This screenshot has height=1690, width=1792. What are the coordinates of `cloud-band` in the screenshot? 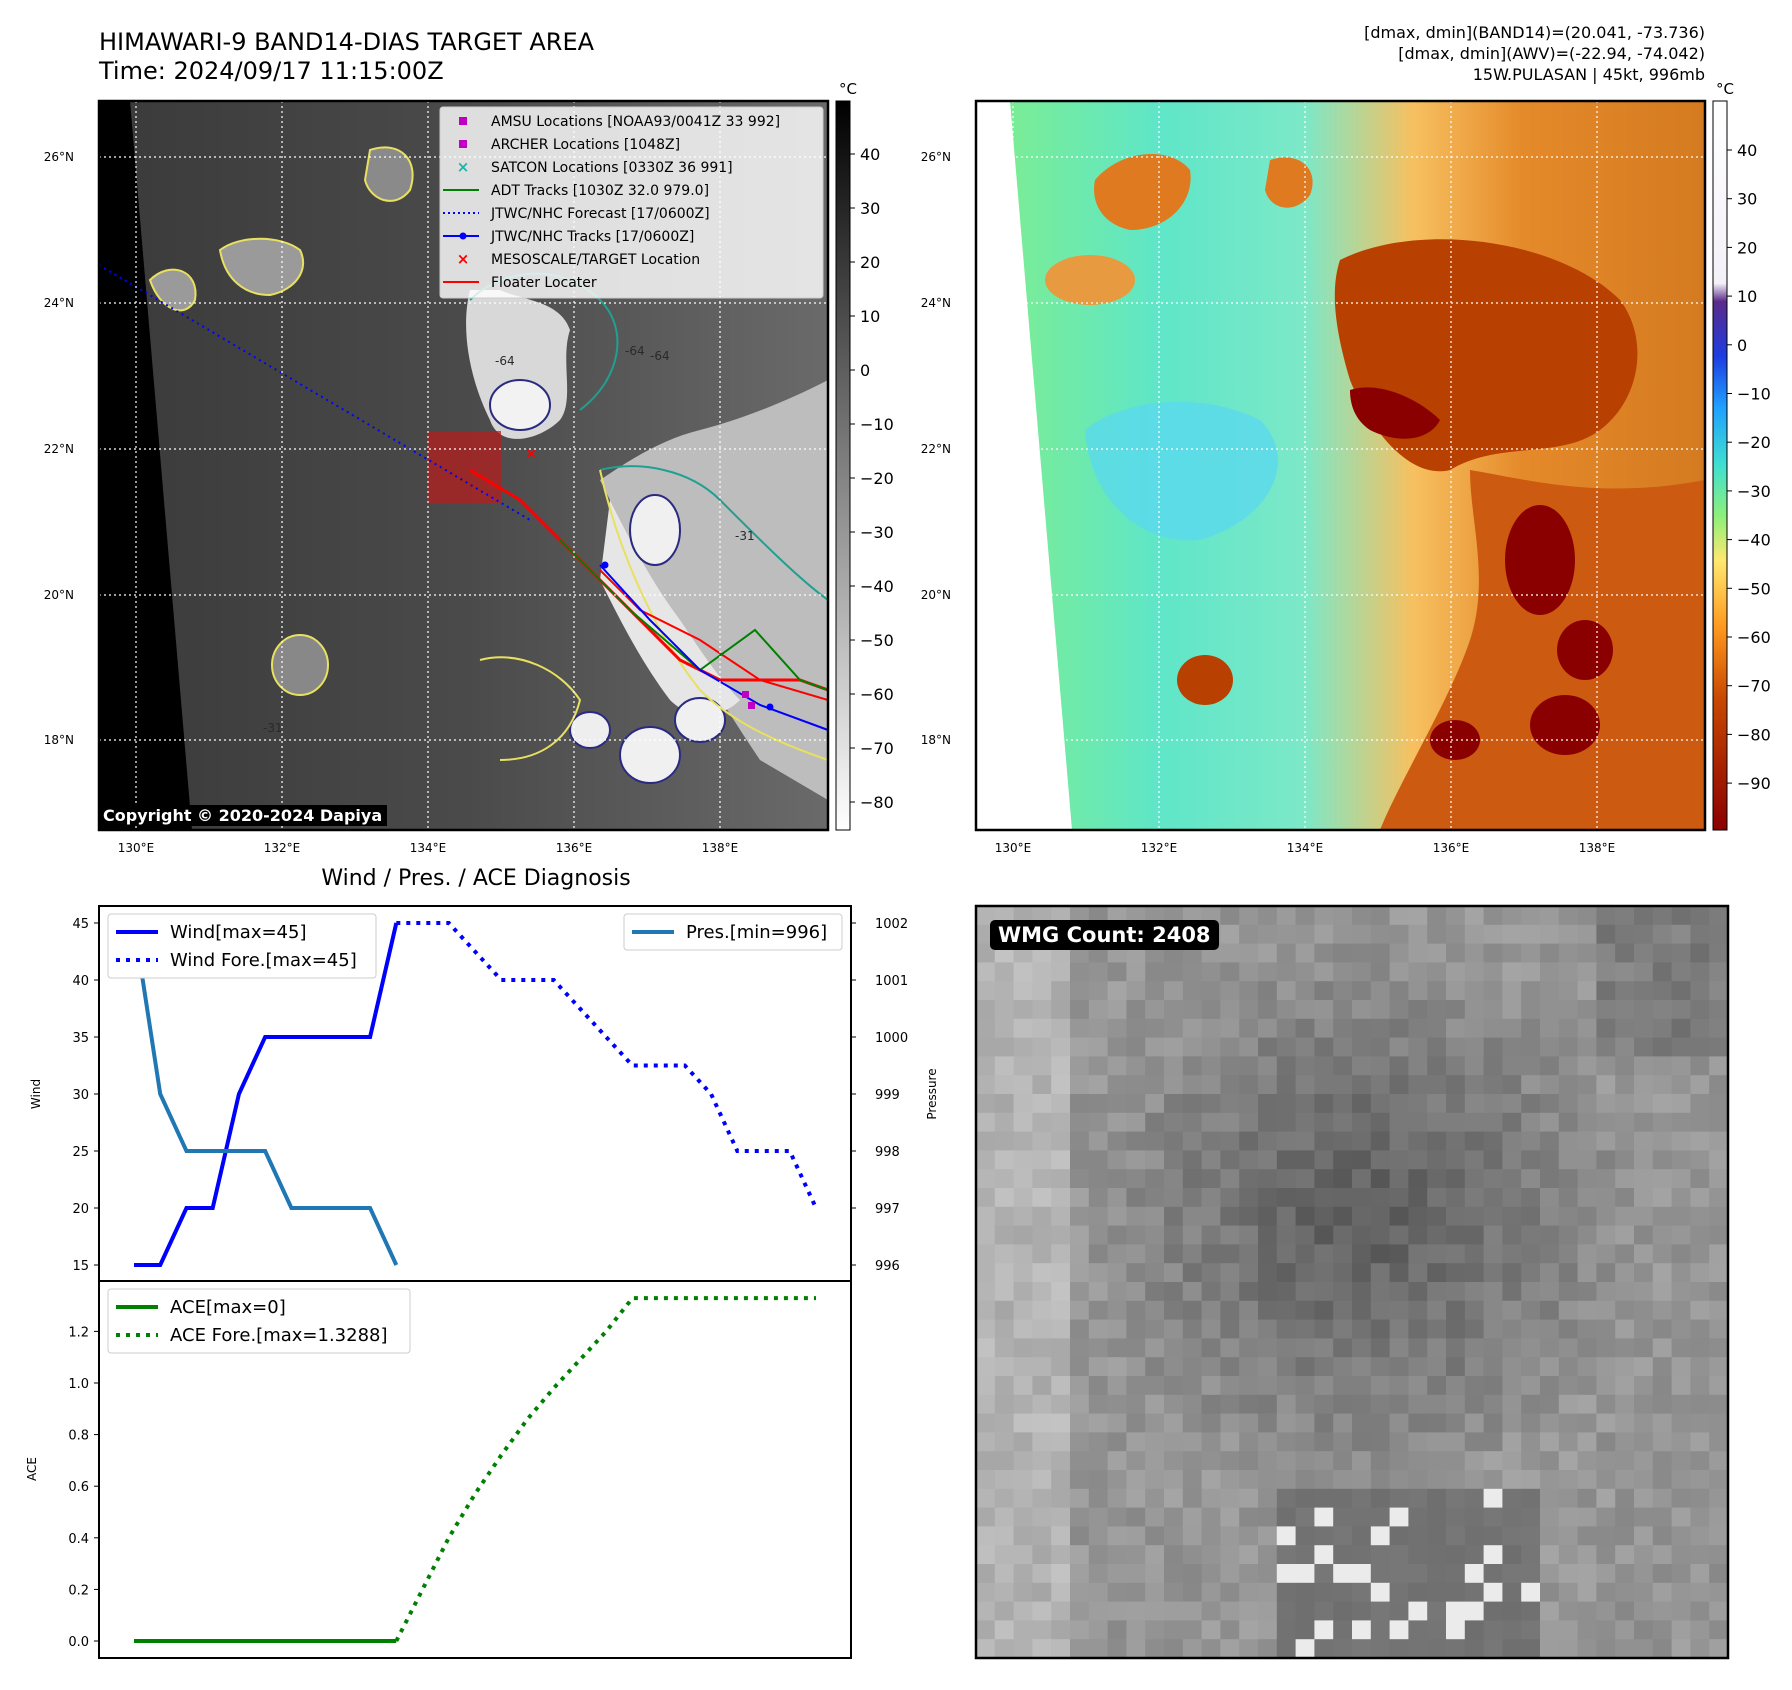 It's located at (714, 590).